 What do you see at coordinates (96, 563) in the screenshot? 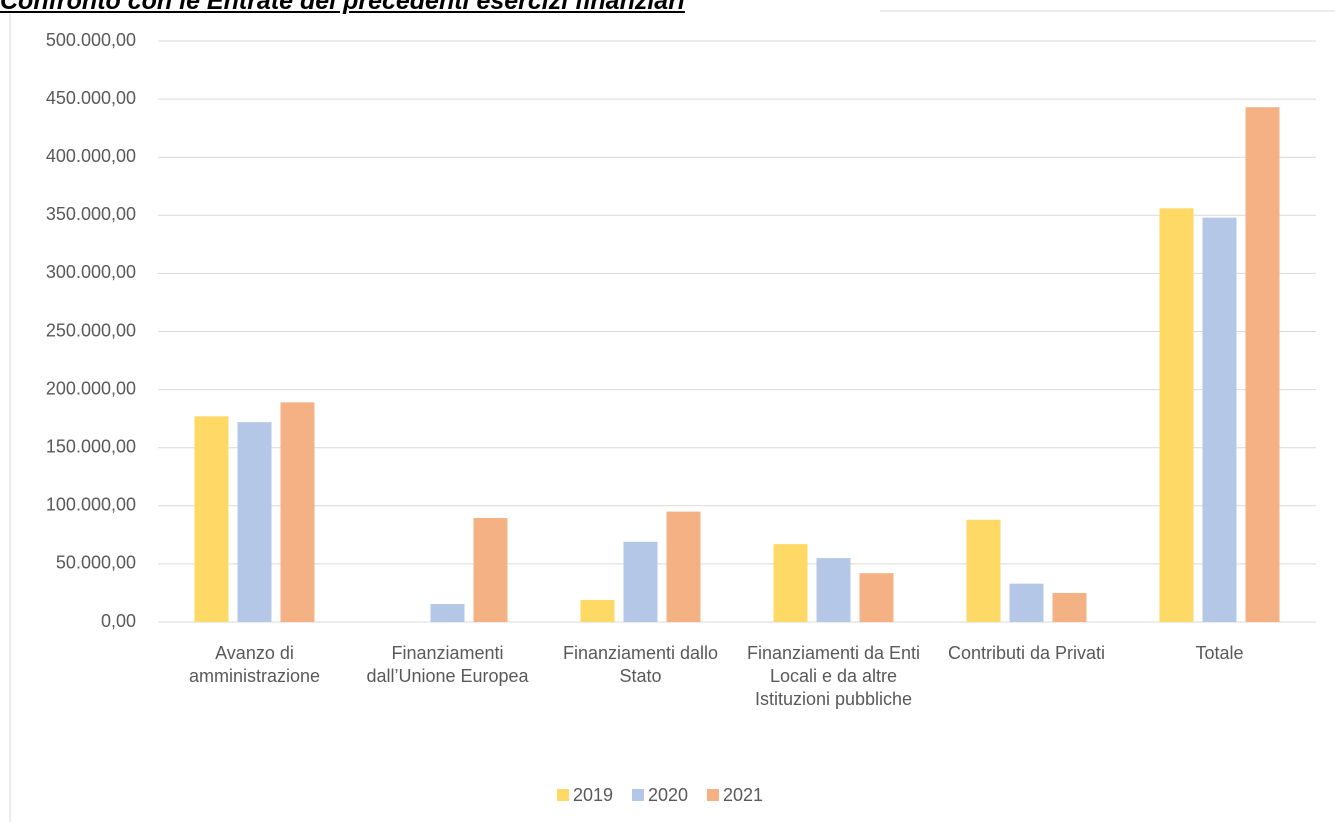
I see `y-tick-label: 50.000,00` at bounding box center [96, 563].